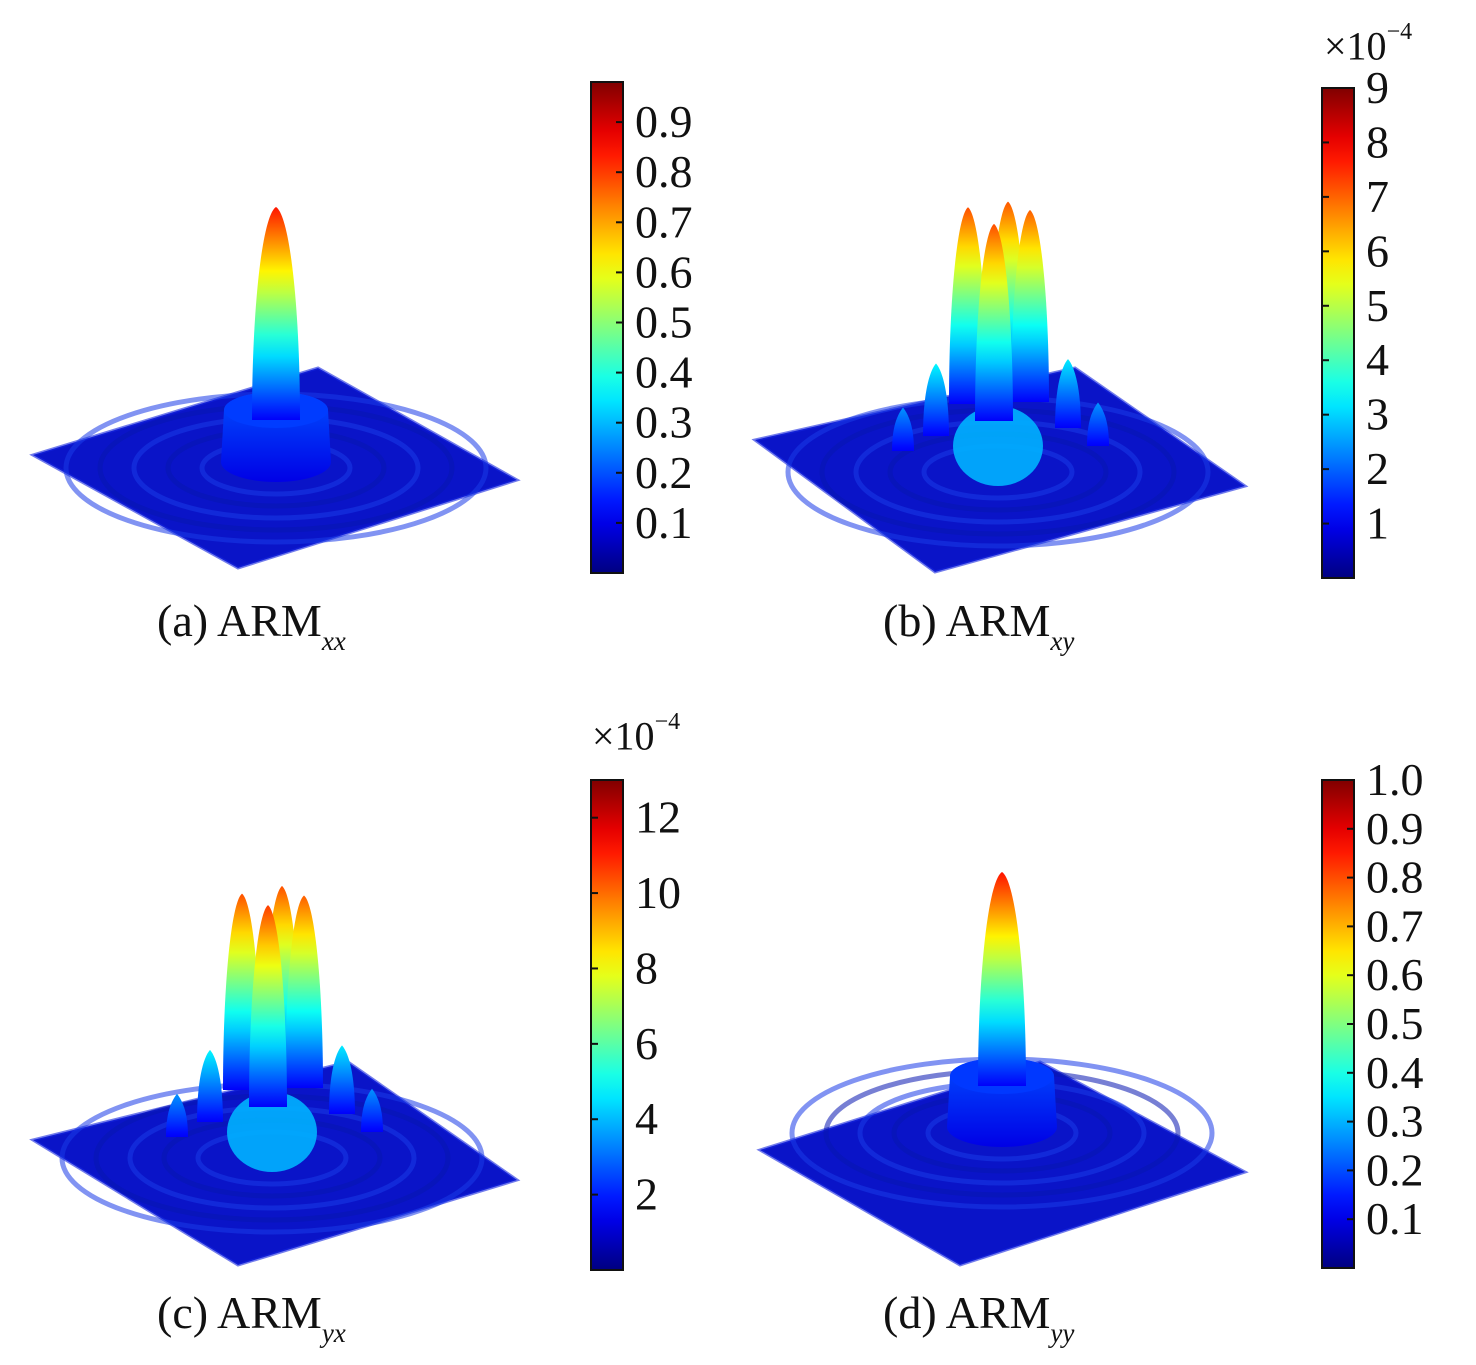 Image resolution: width=1476 pixels, height=1365 pixels. I want to click on caption-c: (c) ARMyx, so click(251, 1317).